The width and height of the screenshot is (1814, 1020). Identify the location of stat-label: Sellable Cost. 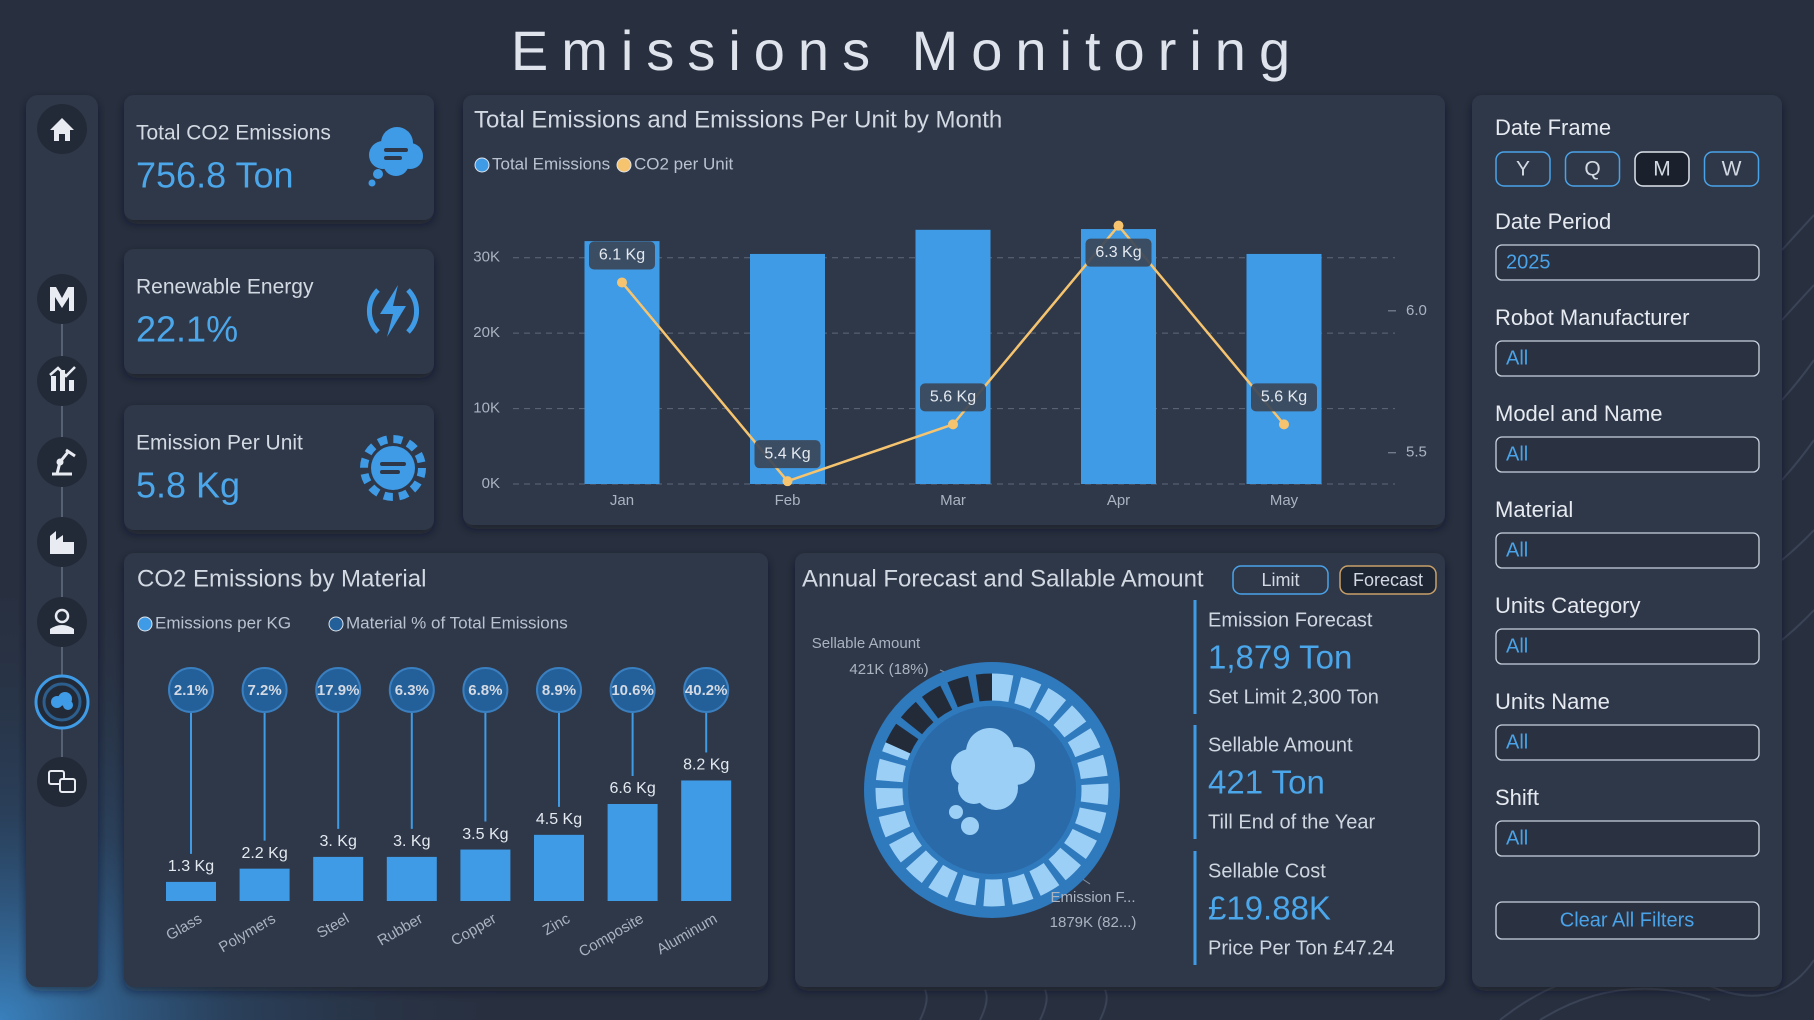
(1267, 871).